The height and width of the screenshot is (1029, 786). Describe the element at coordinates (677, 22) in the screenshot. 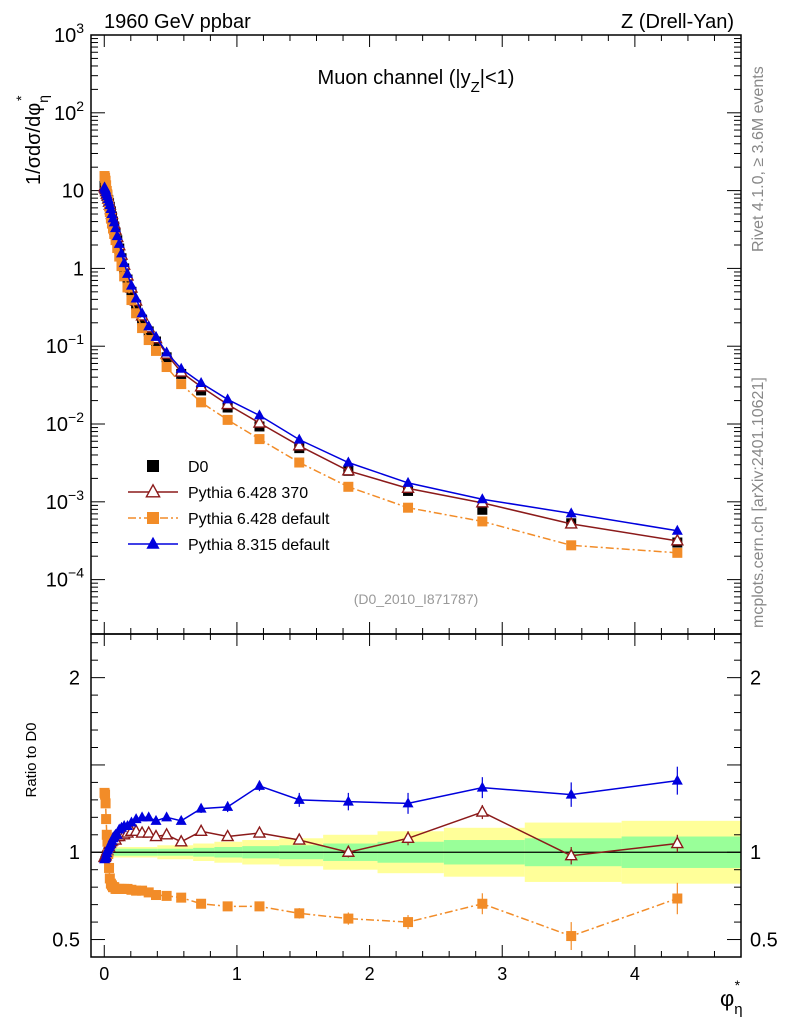

I see `header-process: Z (Drell-Yan)` at that location.